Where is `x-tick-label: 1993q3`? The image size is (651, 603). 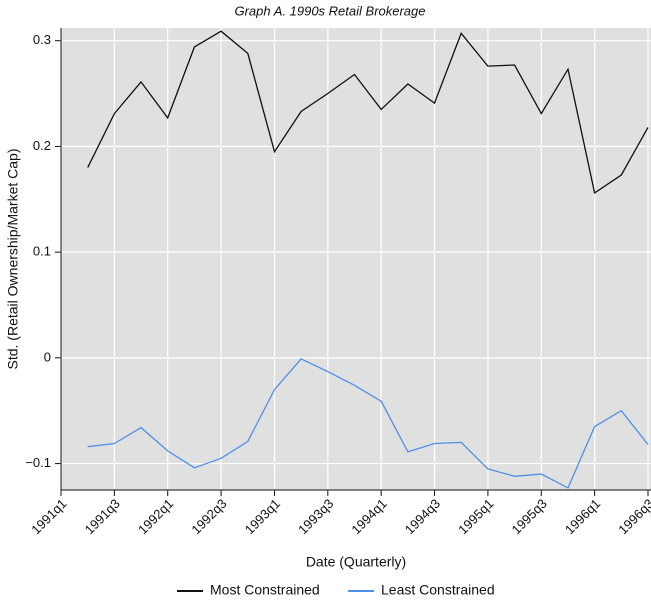
x-tick-label: 1993q3 is located at coordinates (315, 516).